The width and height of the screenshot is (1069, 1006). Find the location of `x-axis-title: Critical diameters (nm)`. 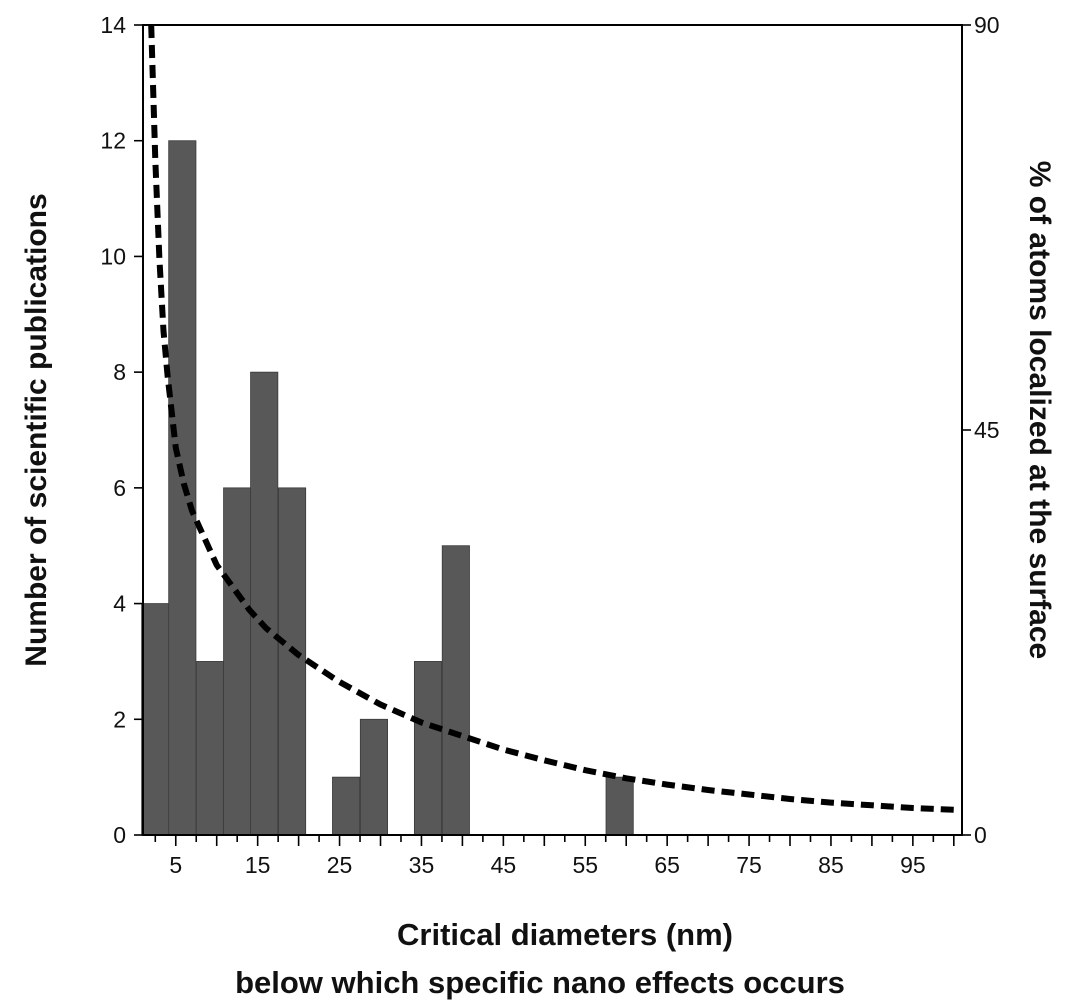

x-axis-title: Critical diameters (nm) is located at coordinates (565, 934).